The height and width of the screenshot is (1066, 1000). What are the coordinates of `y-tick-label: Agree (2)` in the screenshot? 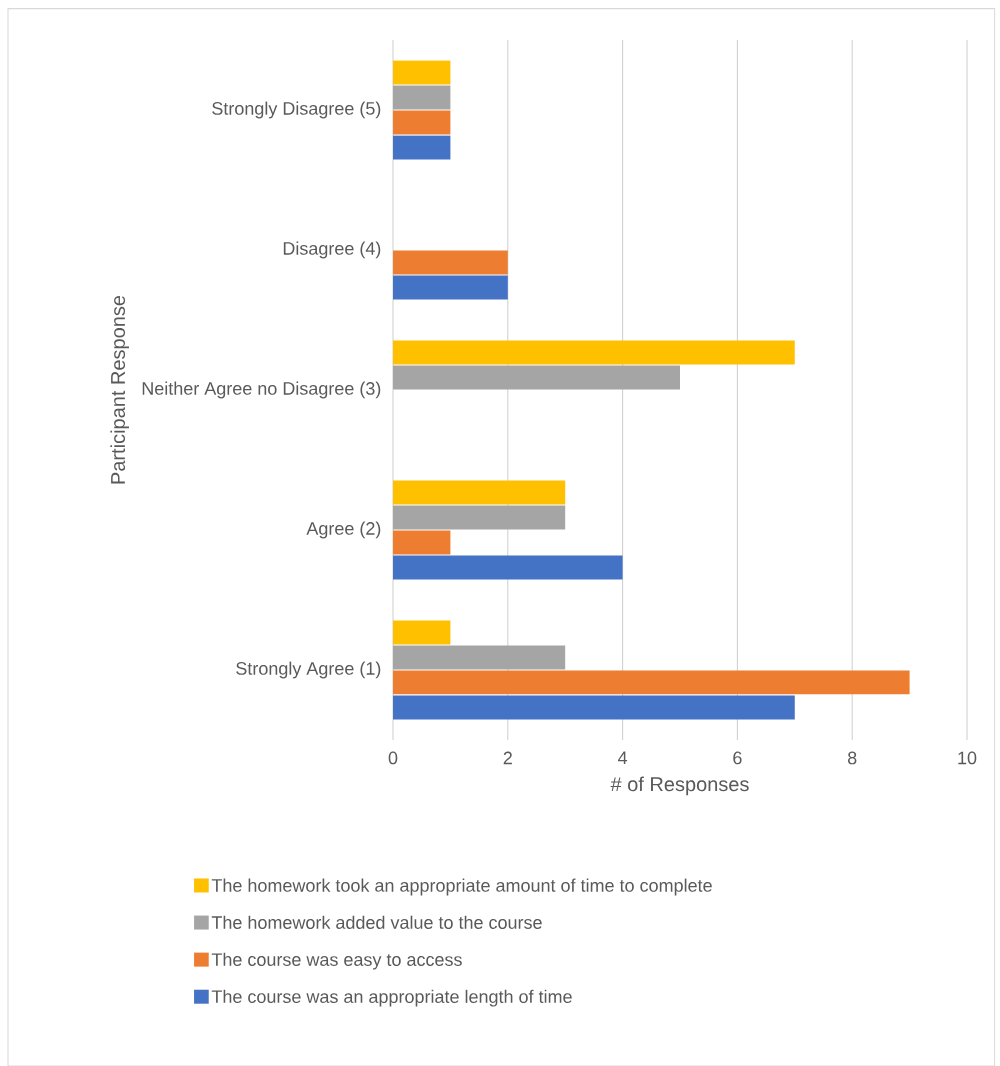 It's located at (343, 530).